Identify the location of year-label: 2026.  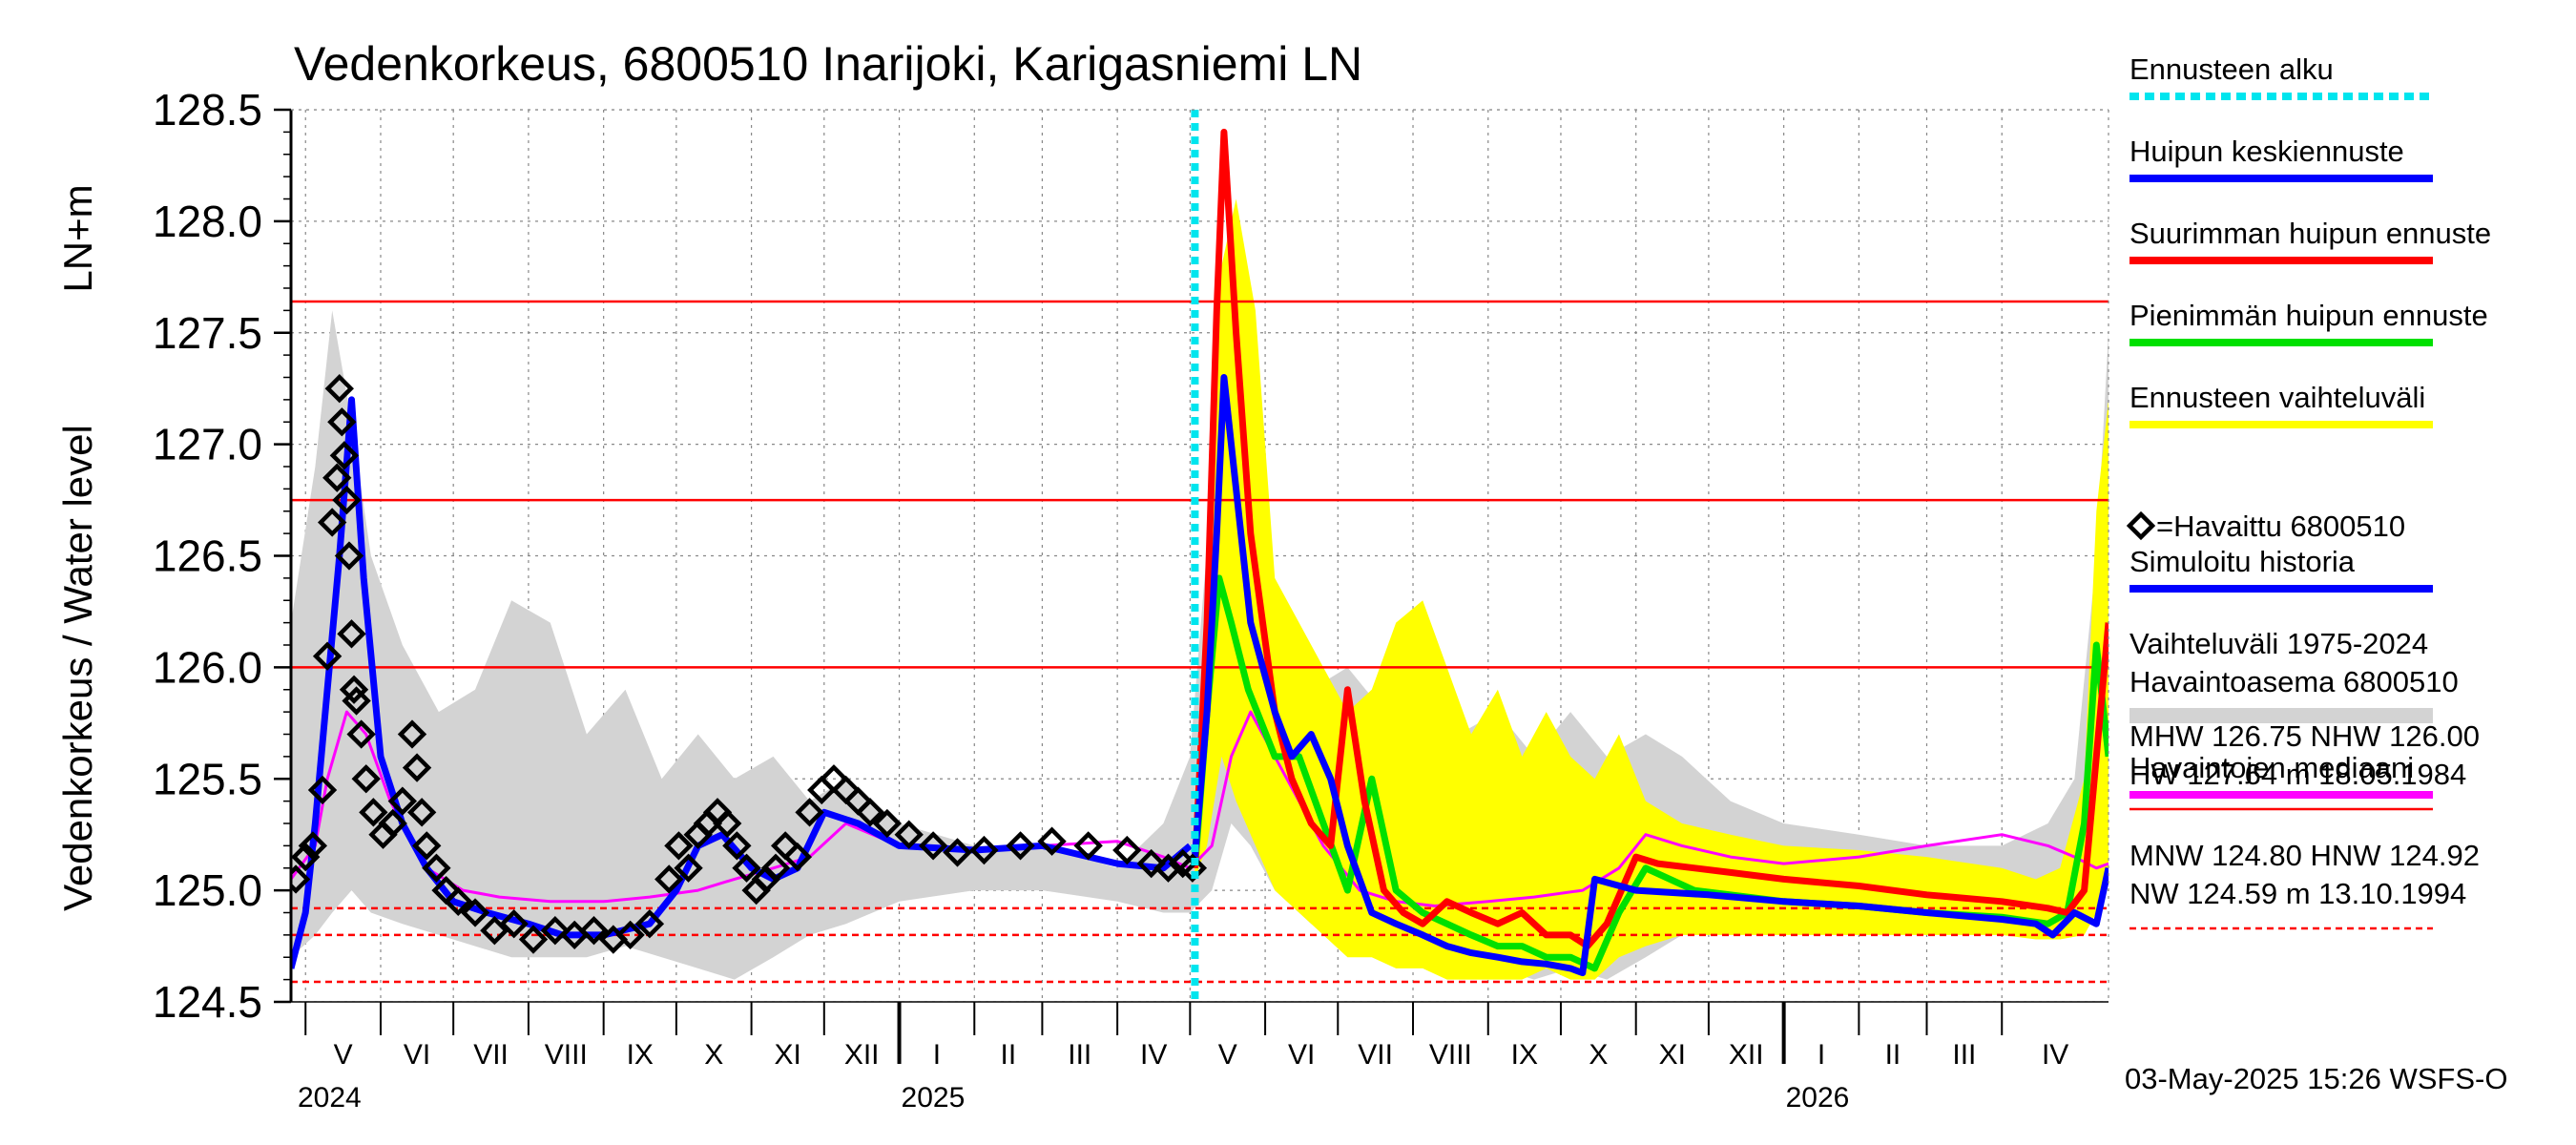
(1818, 1098).